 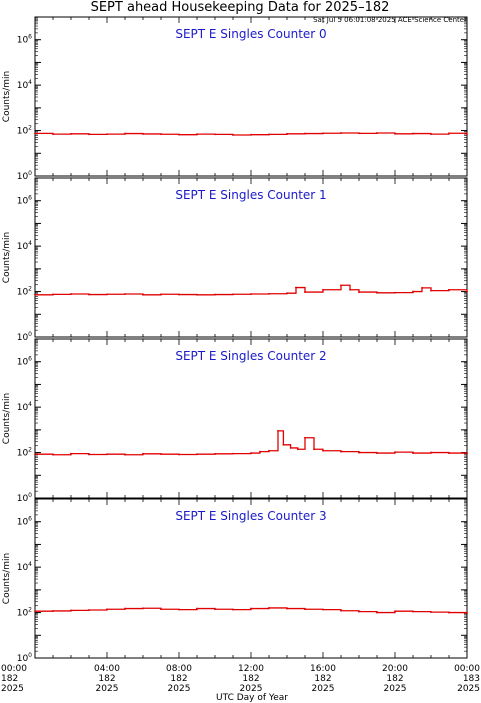 I want to click on x-tick-label: 00:00, so click(x=14, y=669).